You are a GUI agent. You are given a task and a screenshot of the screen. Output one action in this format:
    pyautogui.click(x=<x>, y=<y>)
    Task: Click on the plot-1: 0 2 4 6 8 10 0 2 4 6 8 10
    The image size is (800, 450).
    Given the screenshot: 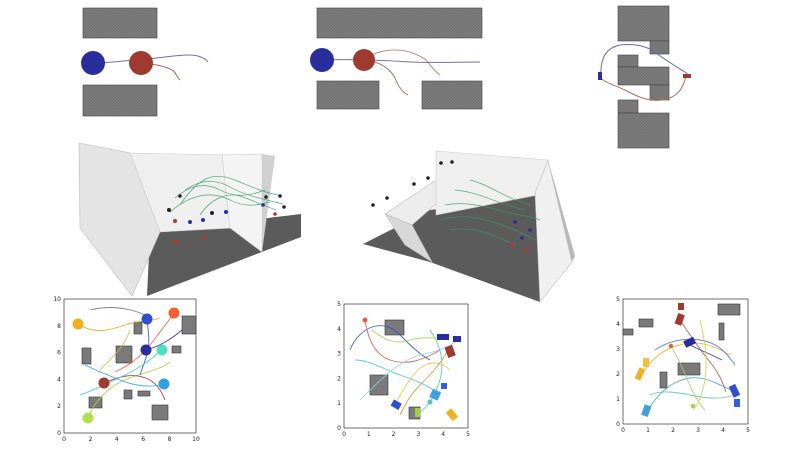 What is the action you would take?
    pyautogui.click(x=126, y=369)
    